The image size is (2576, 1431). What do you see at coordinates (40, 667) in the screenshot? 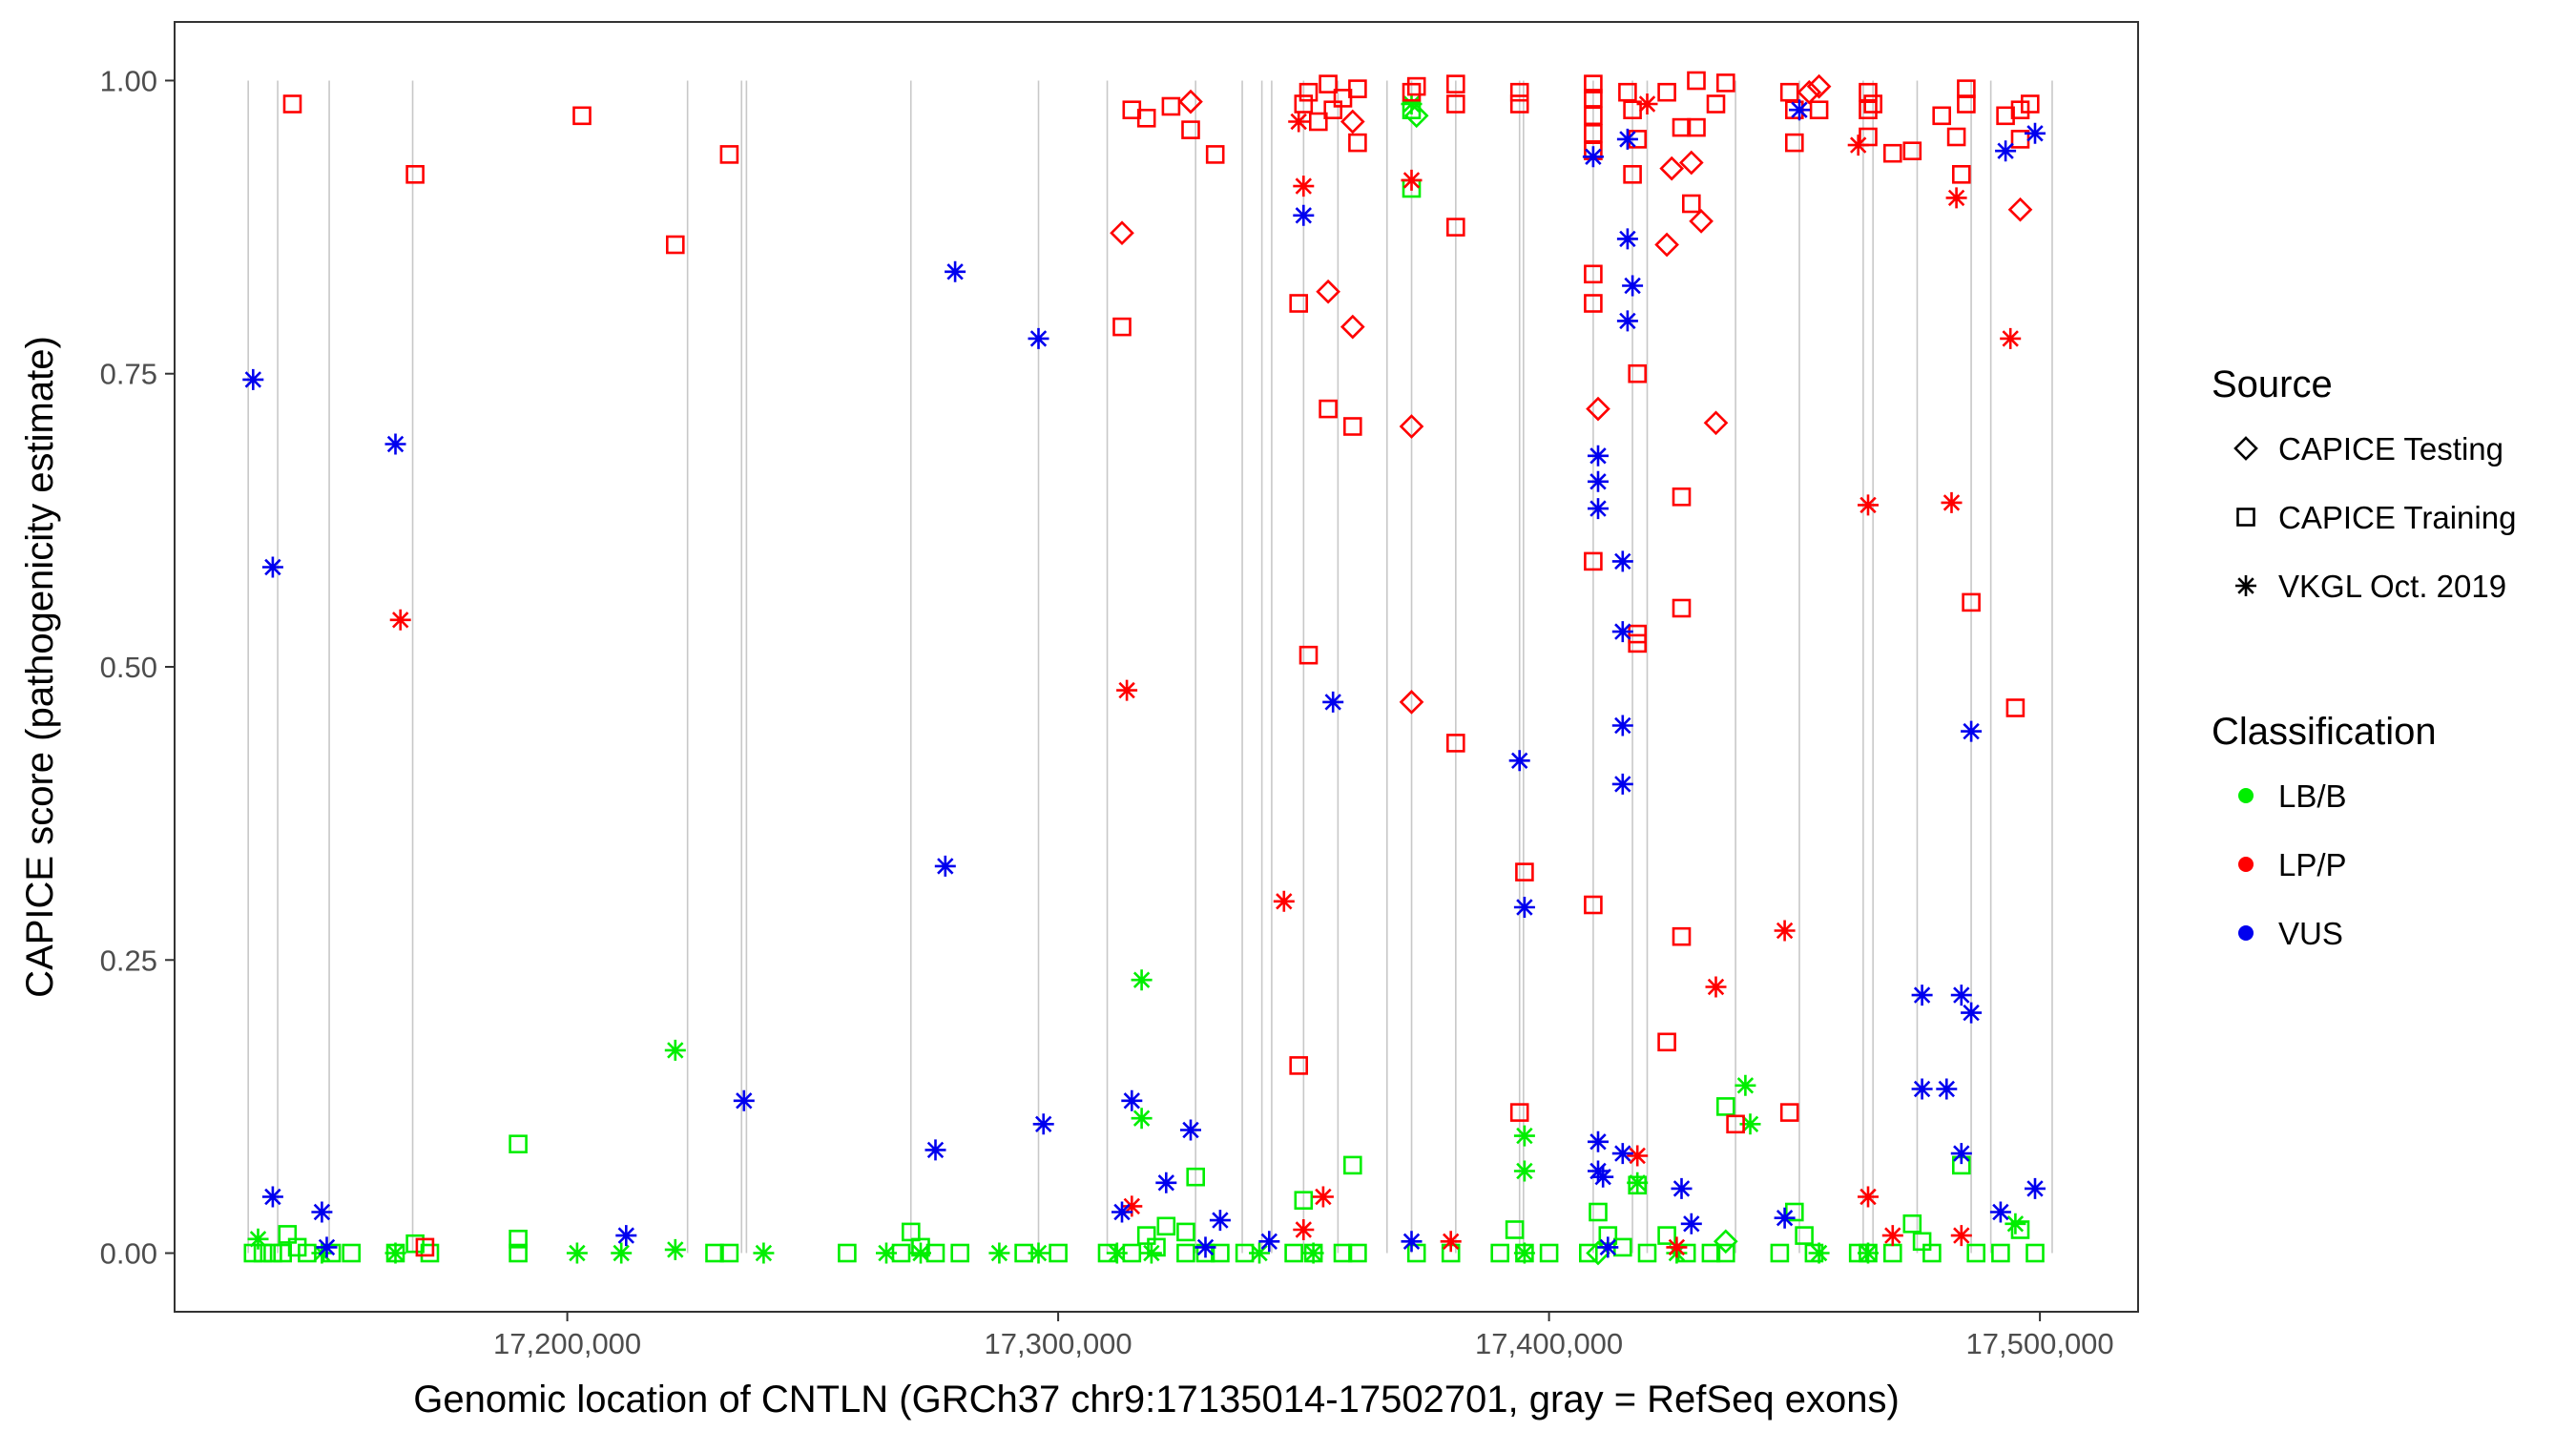
I see `y-axis-title: CAPICE score (pathogenicity estimate)` at bounding box center [40, 667].